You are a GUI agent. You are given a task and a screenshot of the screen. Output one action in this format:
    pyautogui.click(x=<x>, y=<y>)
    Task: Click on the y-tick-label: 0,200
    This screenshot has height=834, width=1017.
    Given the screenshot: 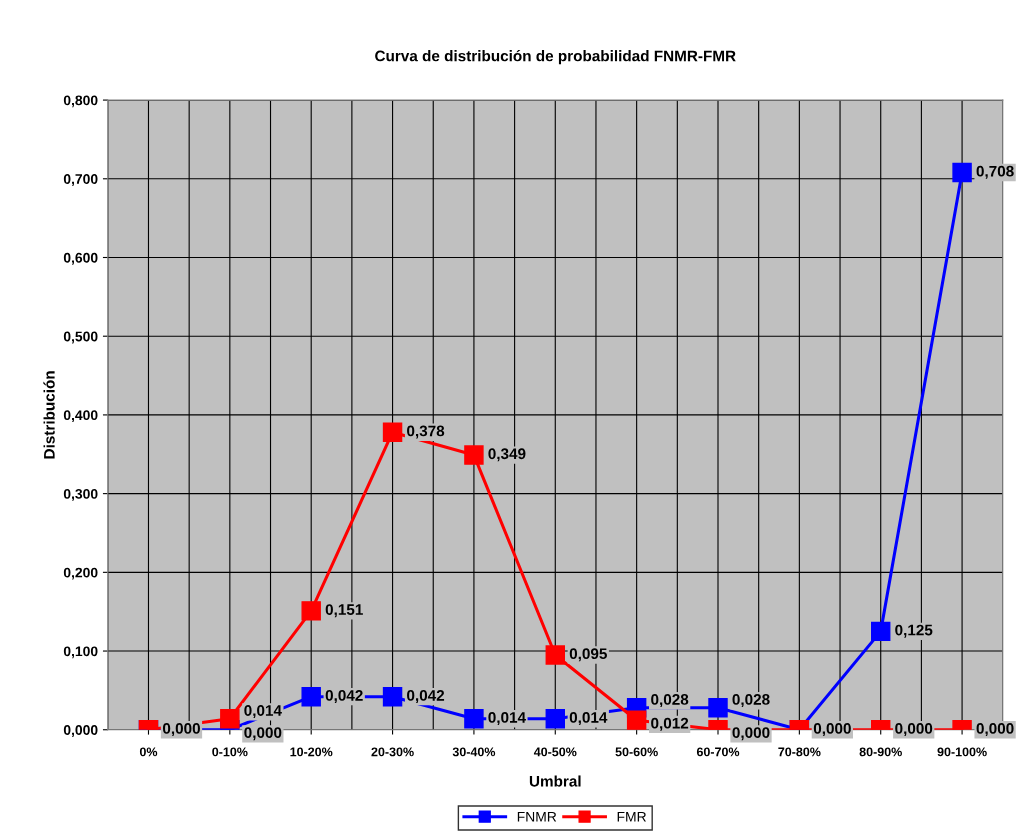 What is the action you would take?
    pyautogui.click(x=80, y=573)
    